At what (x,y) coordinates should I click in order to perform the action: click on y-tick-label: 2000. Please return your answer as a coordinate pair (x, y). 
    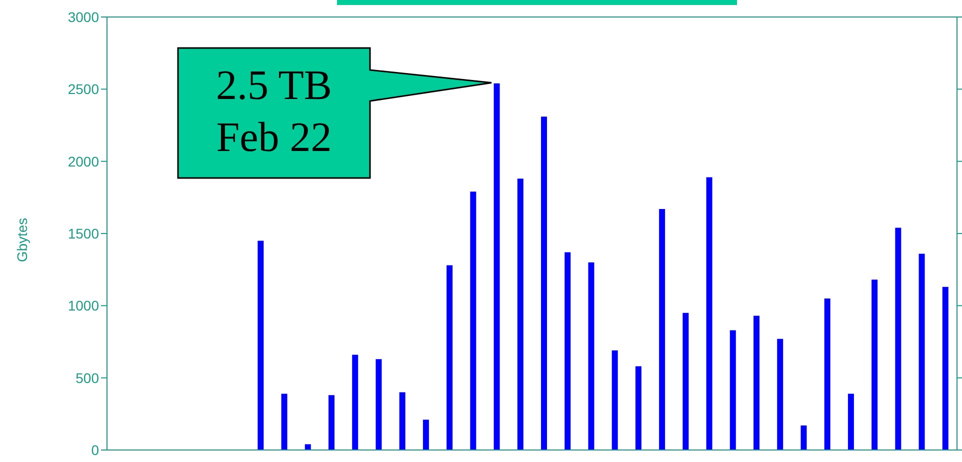
    Looking at the image, I should click on (84, 161).